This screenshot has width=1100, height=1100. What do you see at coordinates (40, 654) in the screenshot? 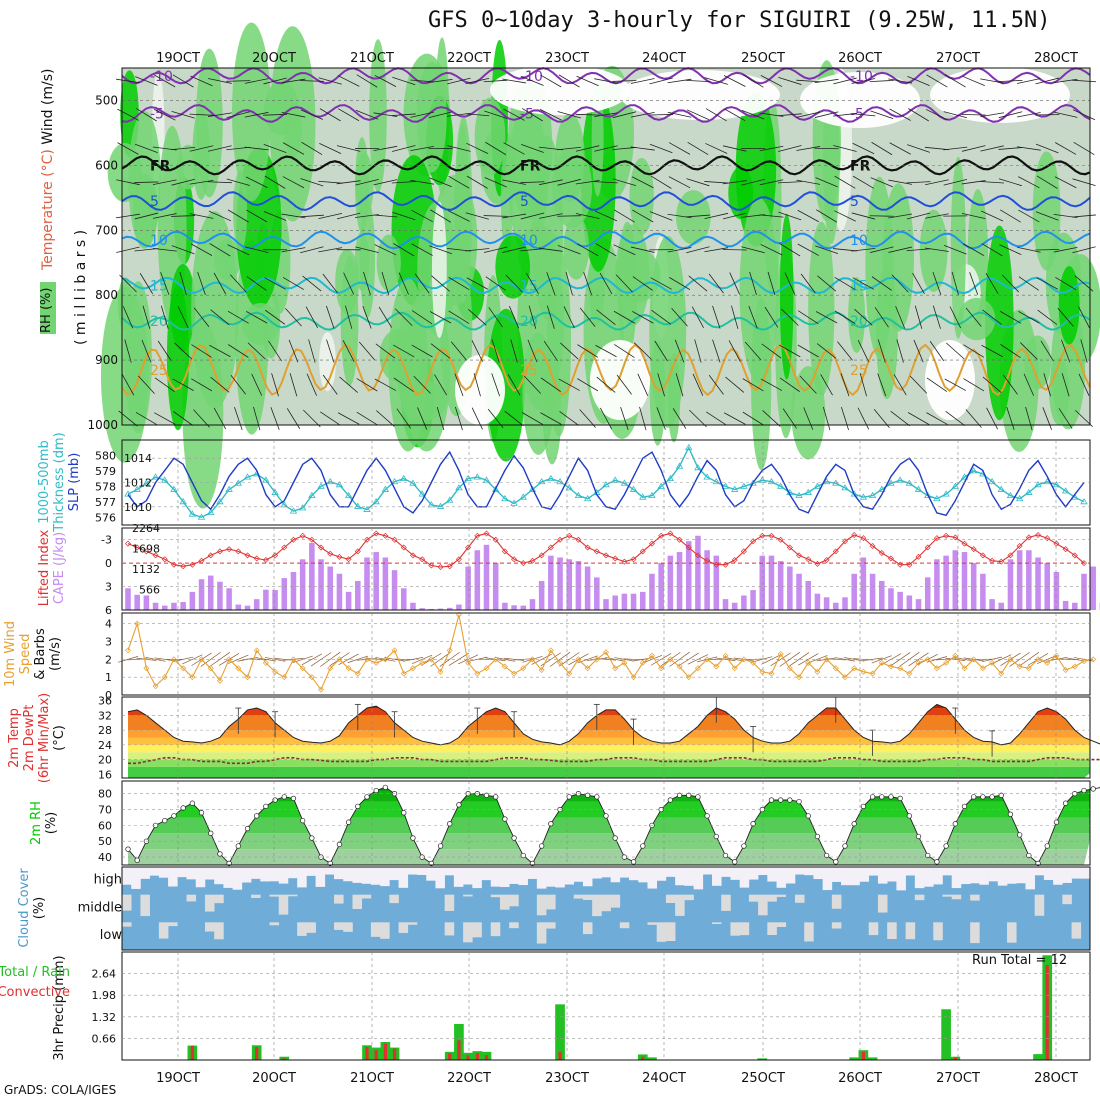
I see `wind10-axis-label: & Barbs` at bounding box center [40, 654].